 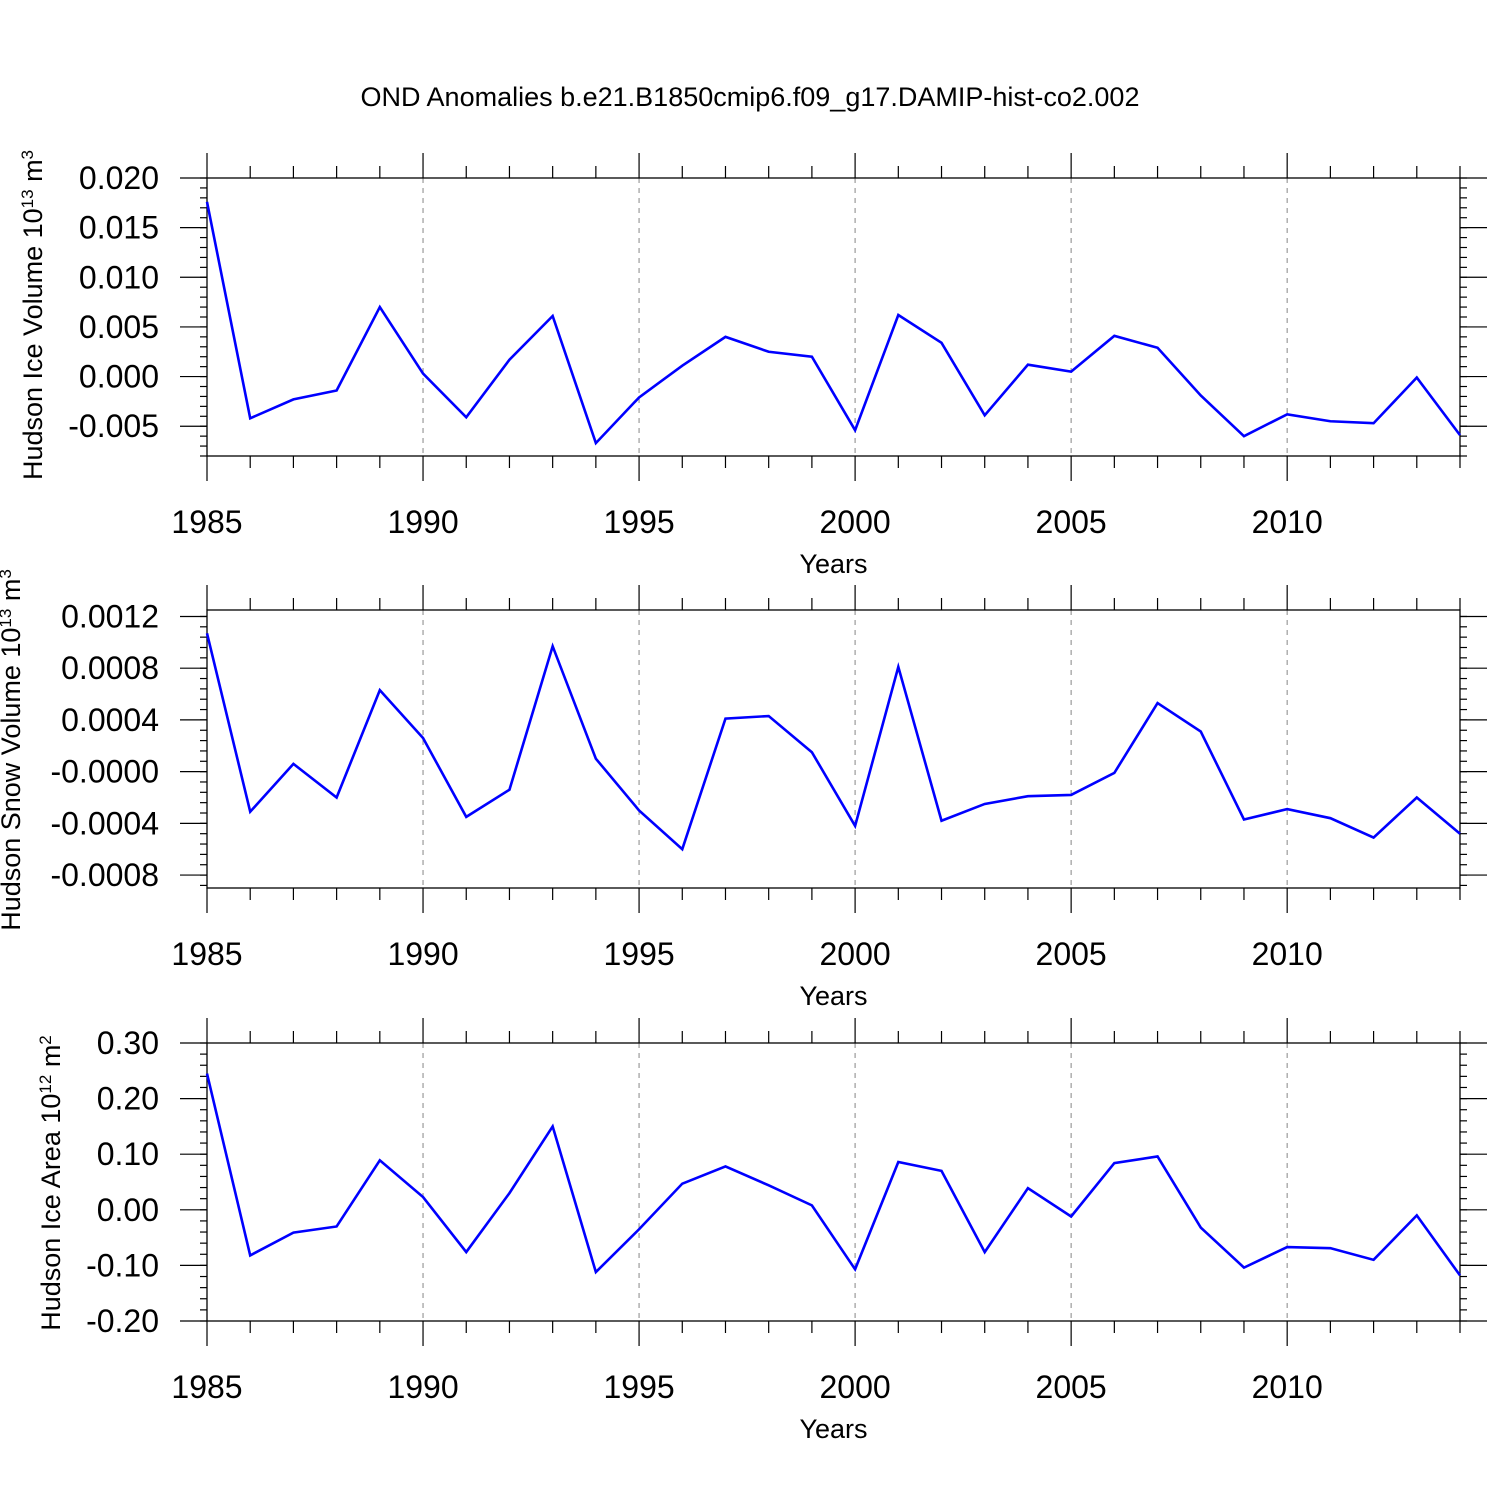 I want to click on series-line-hudson-ice-area, so click(x=833, y=1175).